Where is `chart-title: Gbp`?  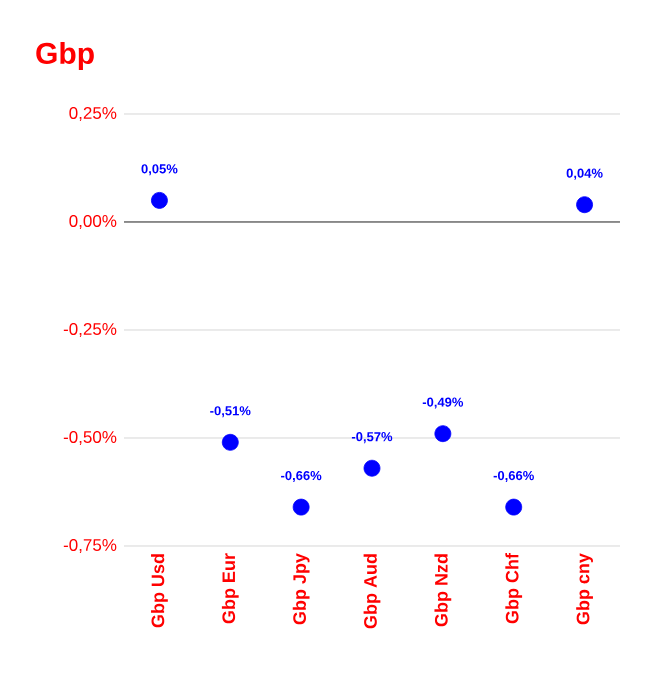 chart-title: Gbp is located at coordinates (65, 56).